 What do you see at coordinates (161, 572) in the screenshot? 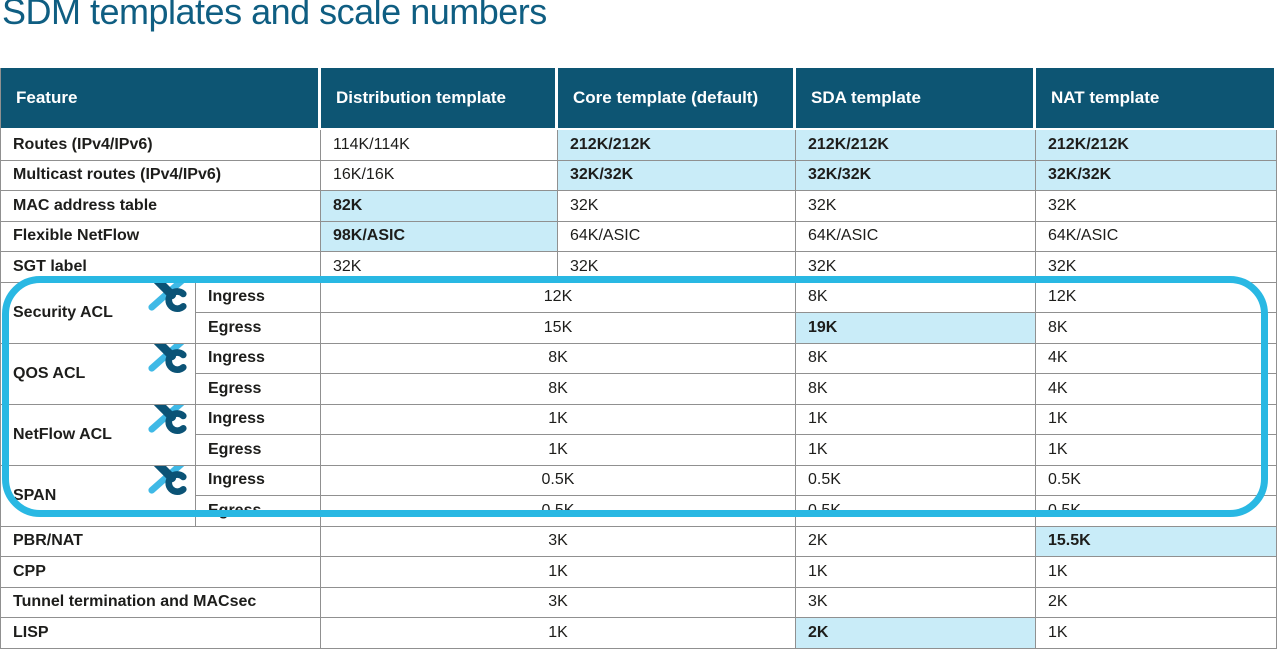
I see `feature-cell-cpp: CPP` at bounding box center [161, 572].